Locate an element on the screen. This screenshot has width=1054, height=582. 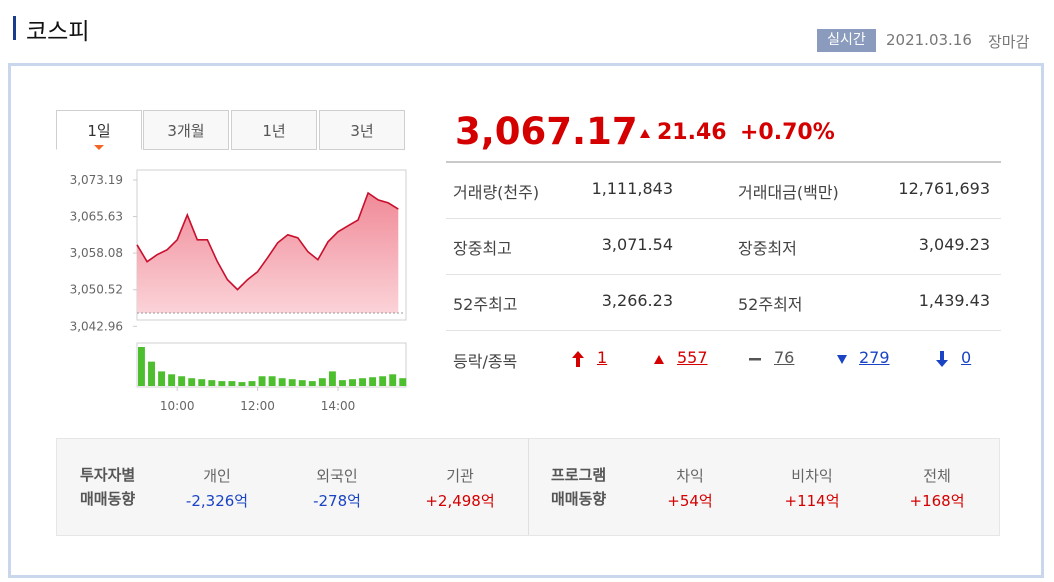
tab: 3개월 is located at coordinates (186, 130).